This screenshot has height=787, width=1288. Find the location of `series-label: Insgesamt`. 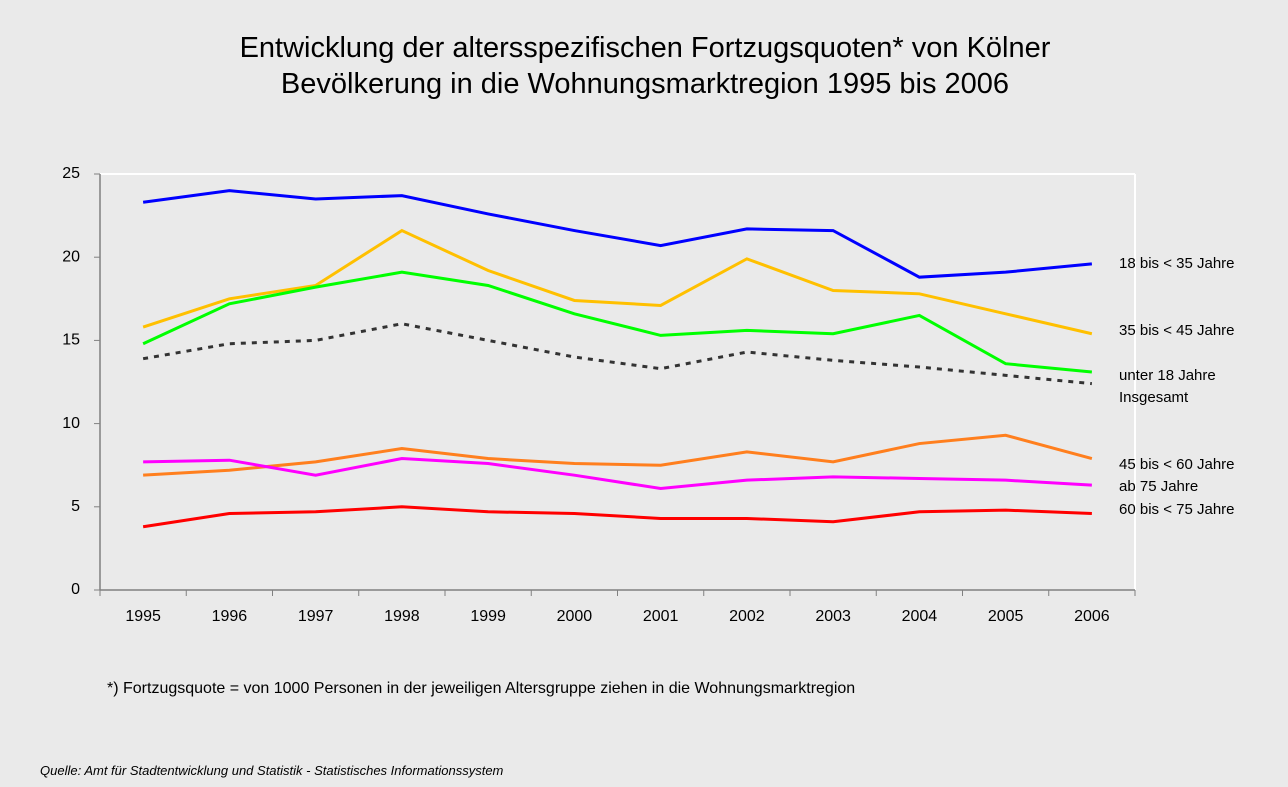

series-label: Insgesamt is located at coordinates (1154, 397).